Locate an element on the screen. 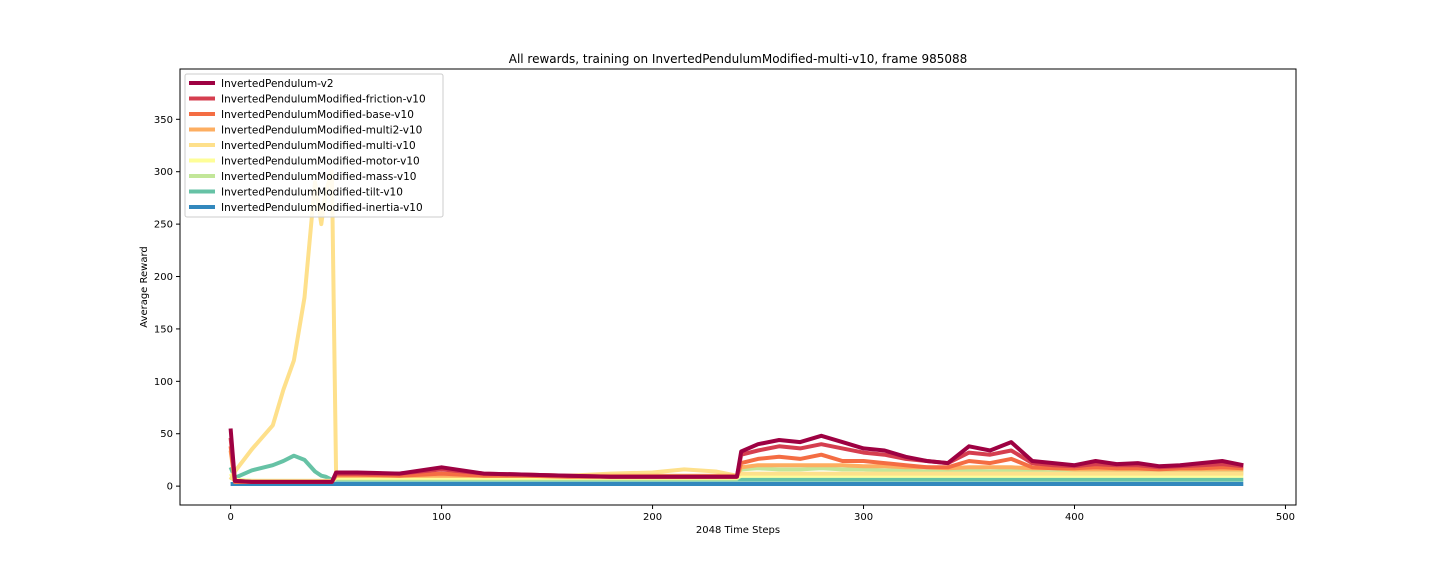  legend-entry-label: InvertedPendulumModified-base-v10 is located at coordinates (317, 115).